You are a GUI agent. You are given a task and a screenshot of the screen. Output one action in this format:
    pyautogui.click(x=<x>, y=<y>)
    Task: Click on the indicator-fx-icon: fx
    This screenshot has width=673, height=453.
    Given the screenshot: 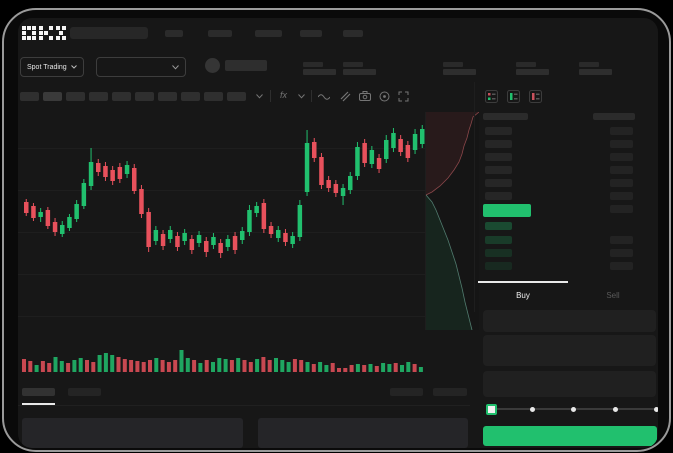 What is the action you would take?
    pyautogui.click(x=284, y=95)
    